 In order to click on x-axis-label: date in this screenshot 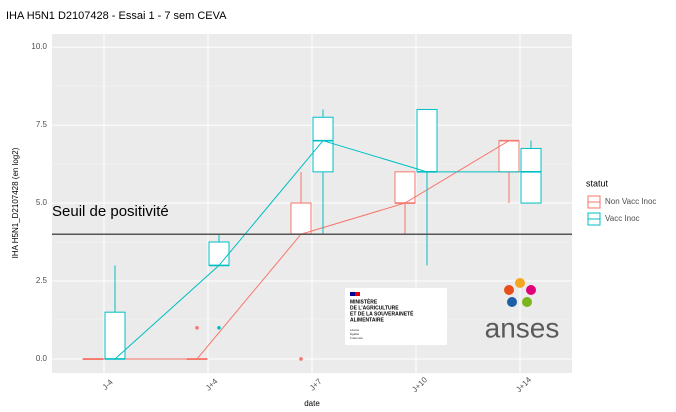, I will do `click(312, 403)`.